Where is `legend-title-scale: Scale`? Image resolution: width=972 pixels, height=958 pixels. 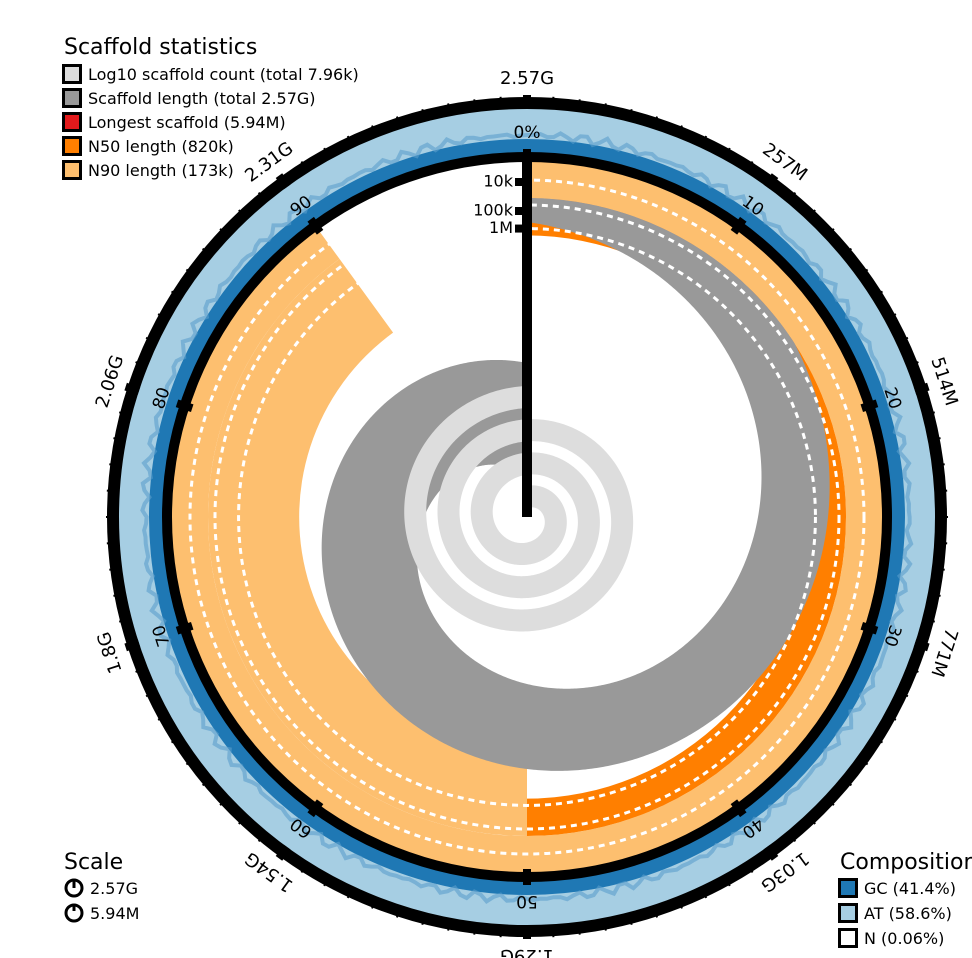
legend-title-scale: Scale is located at coordinates (94, 862).